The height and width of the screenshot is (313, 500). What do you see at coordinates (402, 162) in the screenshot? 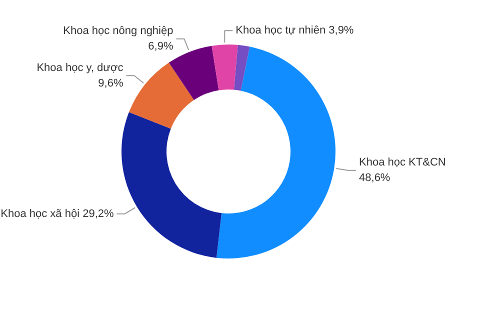
I see `slice-label: Khoa học KT&CN` at bounding box center [402, 162].